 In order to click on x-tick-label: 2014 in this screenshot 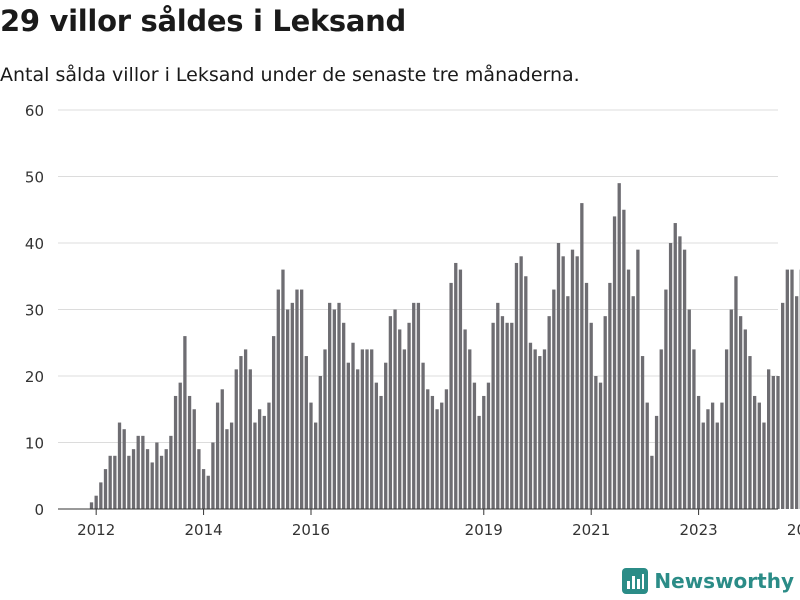, I will do `click(203, 530)`.